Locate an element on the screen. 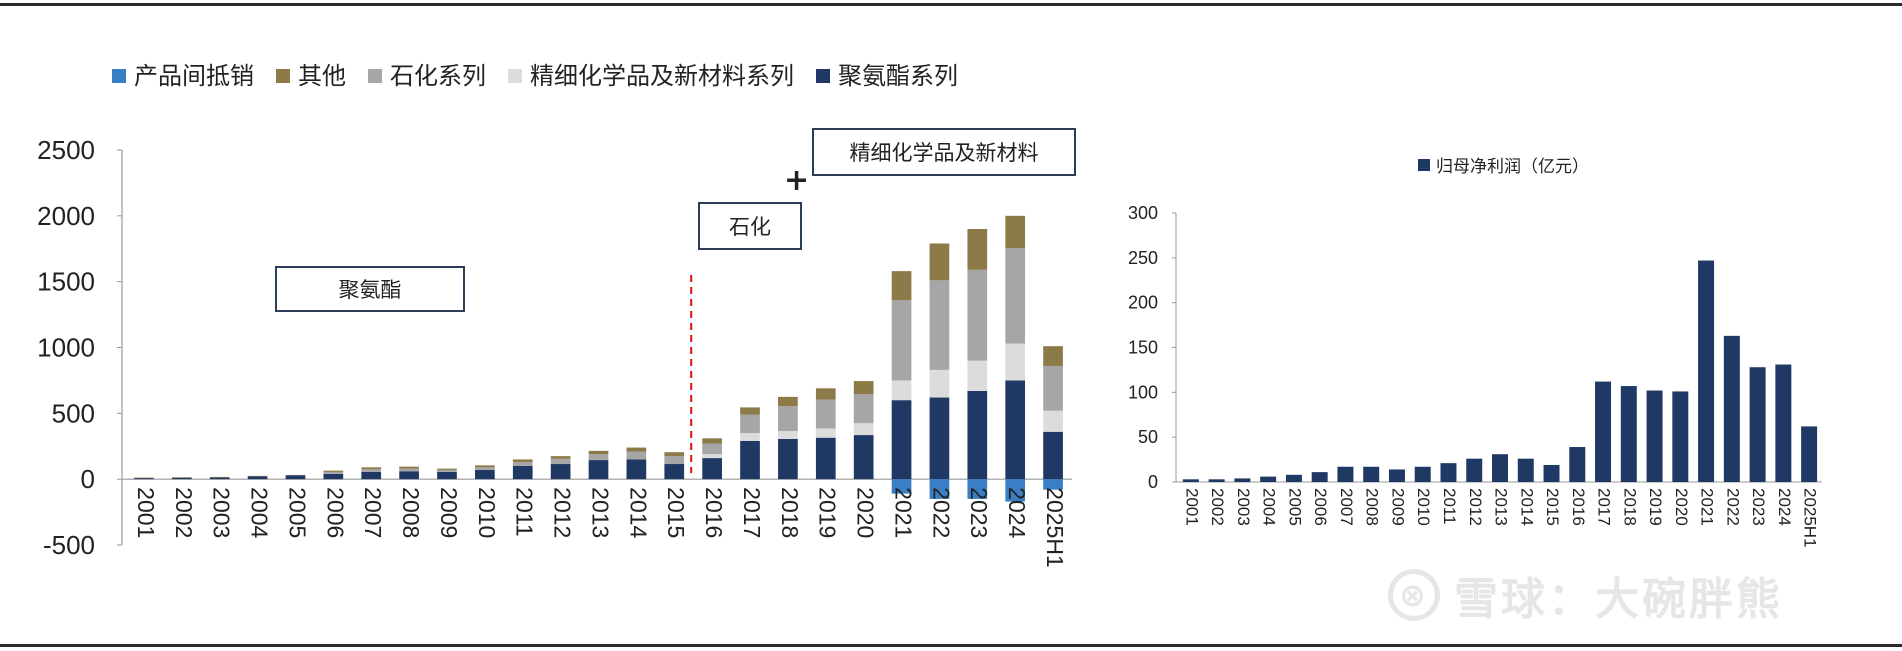 The image size is (1902, 651). chart2-x-tick-label: 2022 is located at coordinates (1732, 507).